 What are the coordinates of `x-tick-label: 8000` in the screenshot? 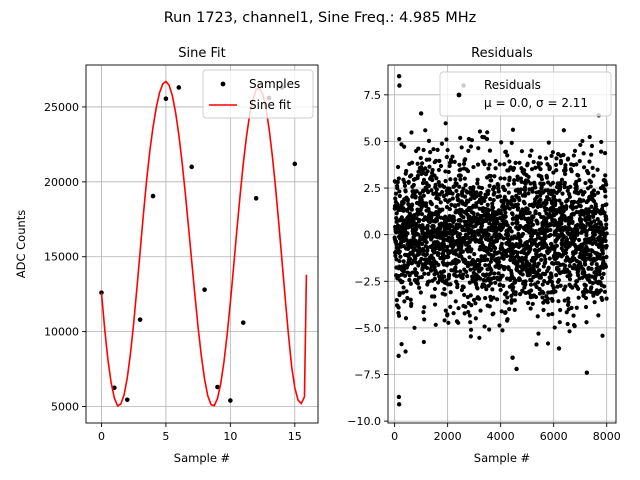 It's located at (607, 436).